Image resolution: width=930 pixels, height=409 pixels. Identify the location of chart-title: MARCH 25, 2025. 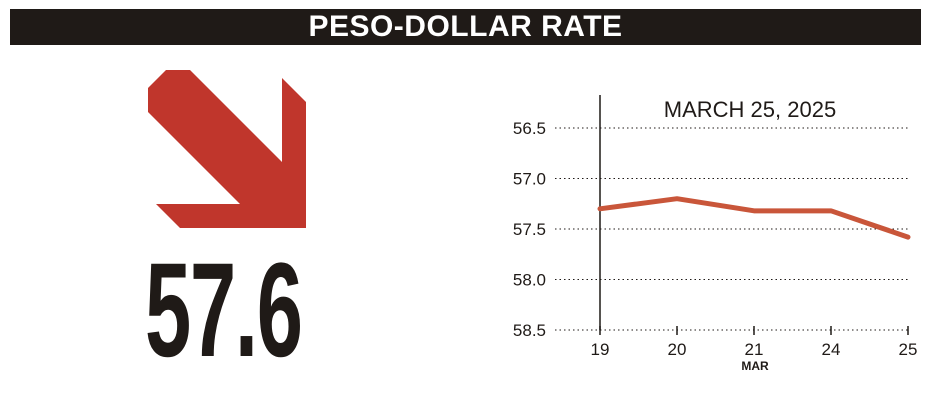
(750, 109).